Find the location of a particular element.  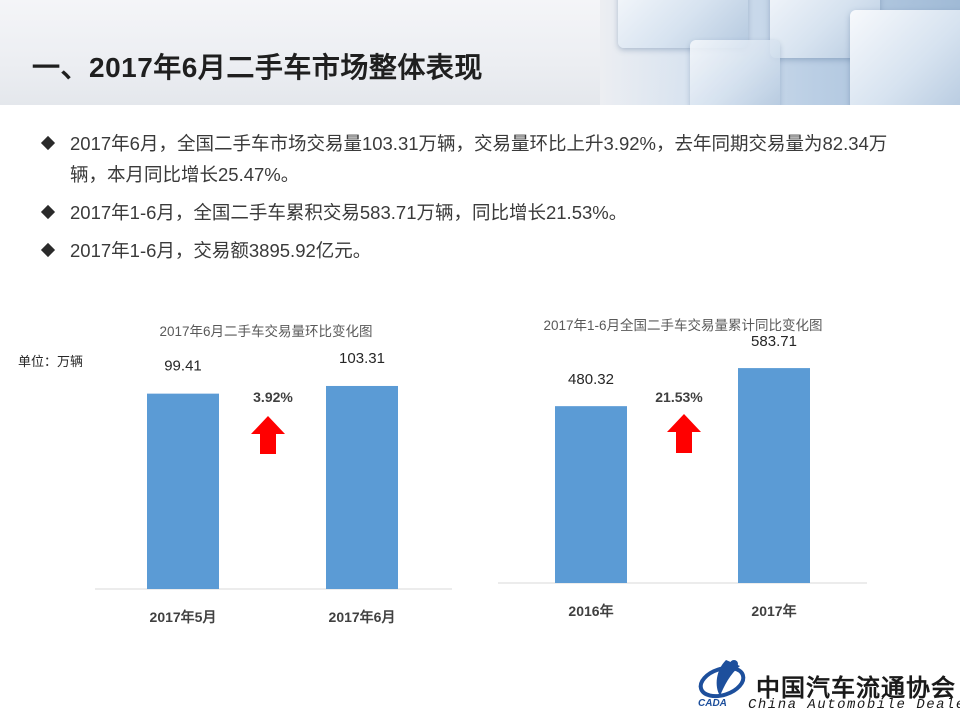

chart-title: 2017年6月二手车交易量环比变化图 is located at coordinates (265, 331).